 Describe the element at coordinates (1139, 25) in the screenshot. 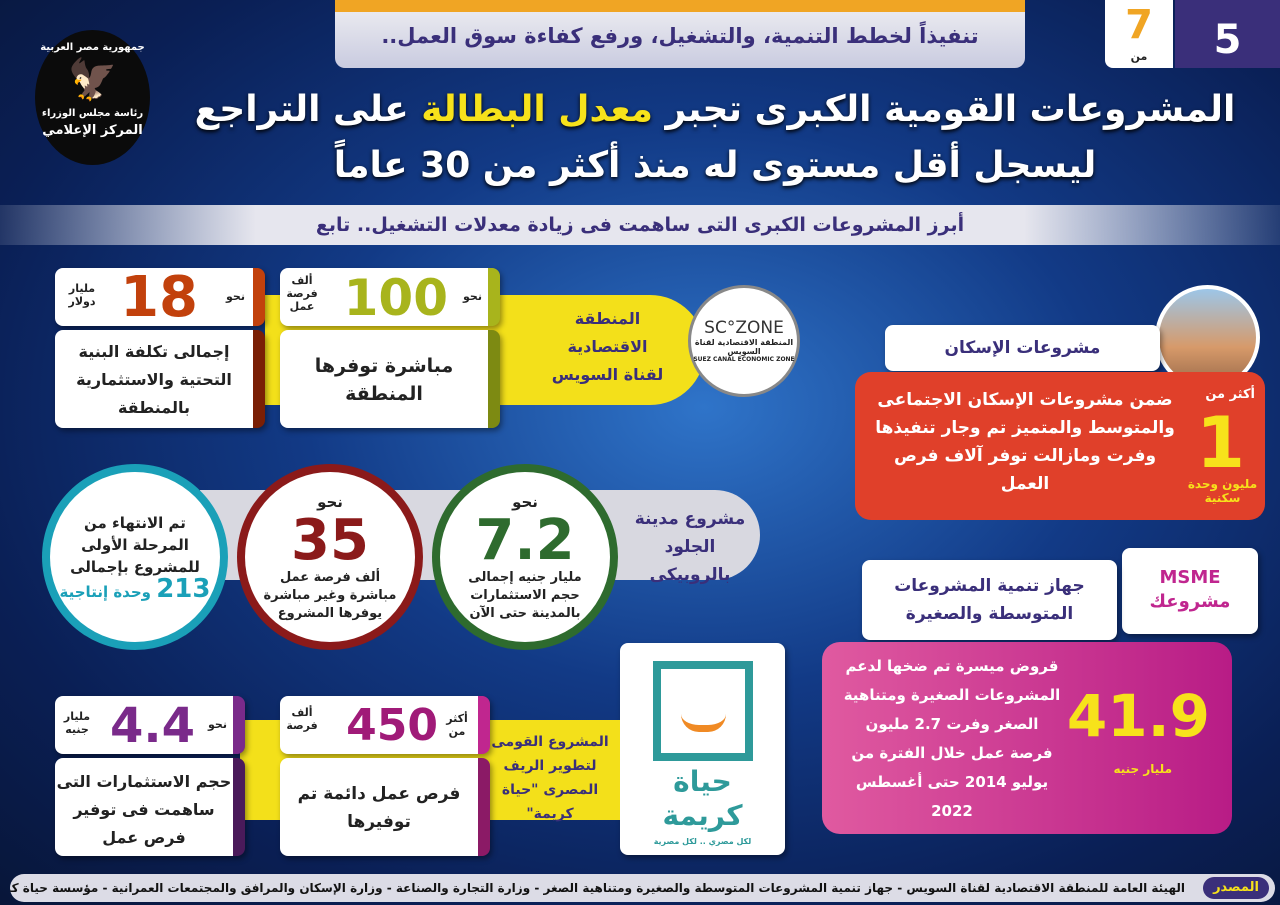

I see `page-total: 7` at that location.